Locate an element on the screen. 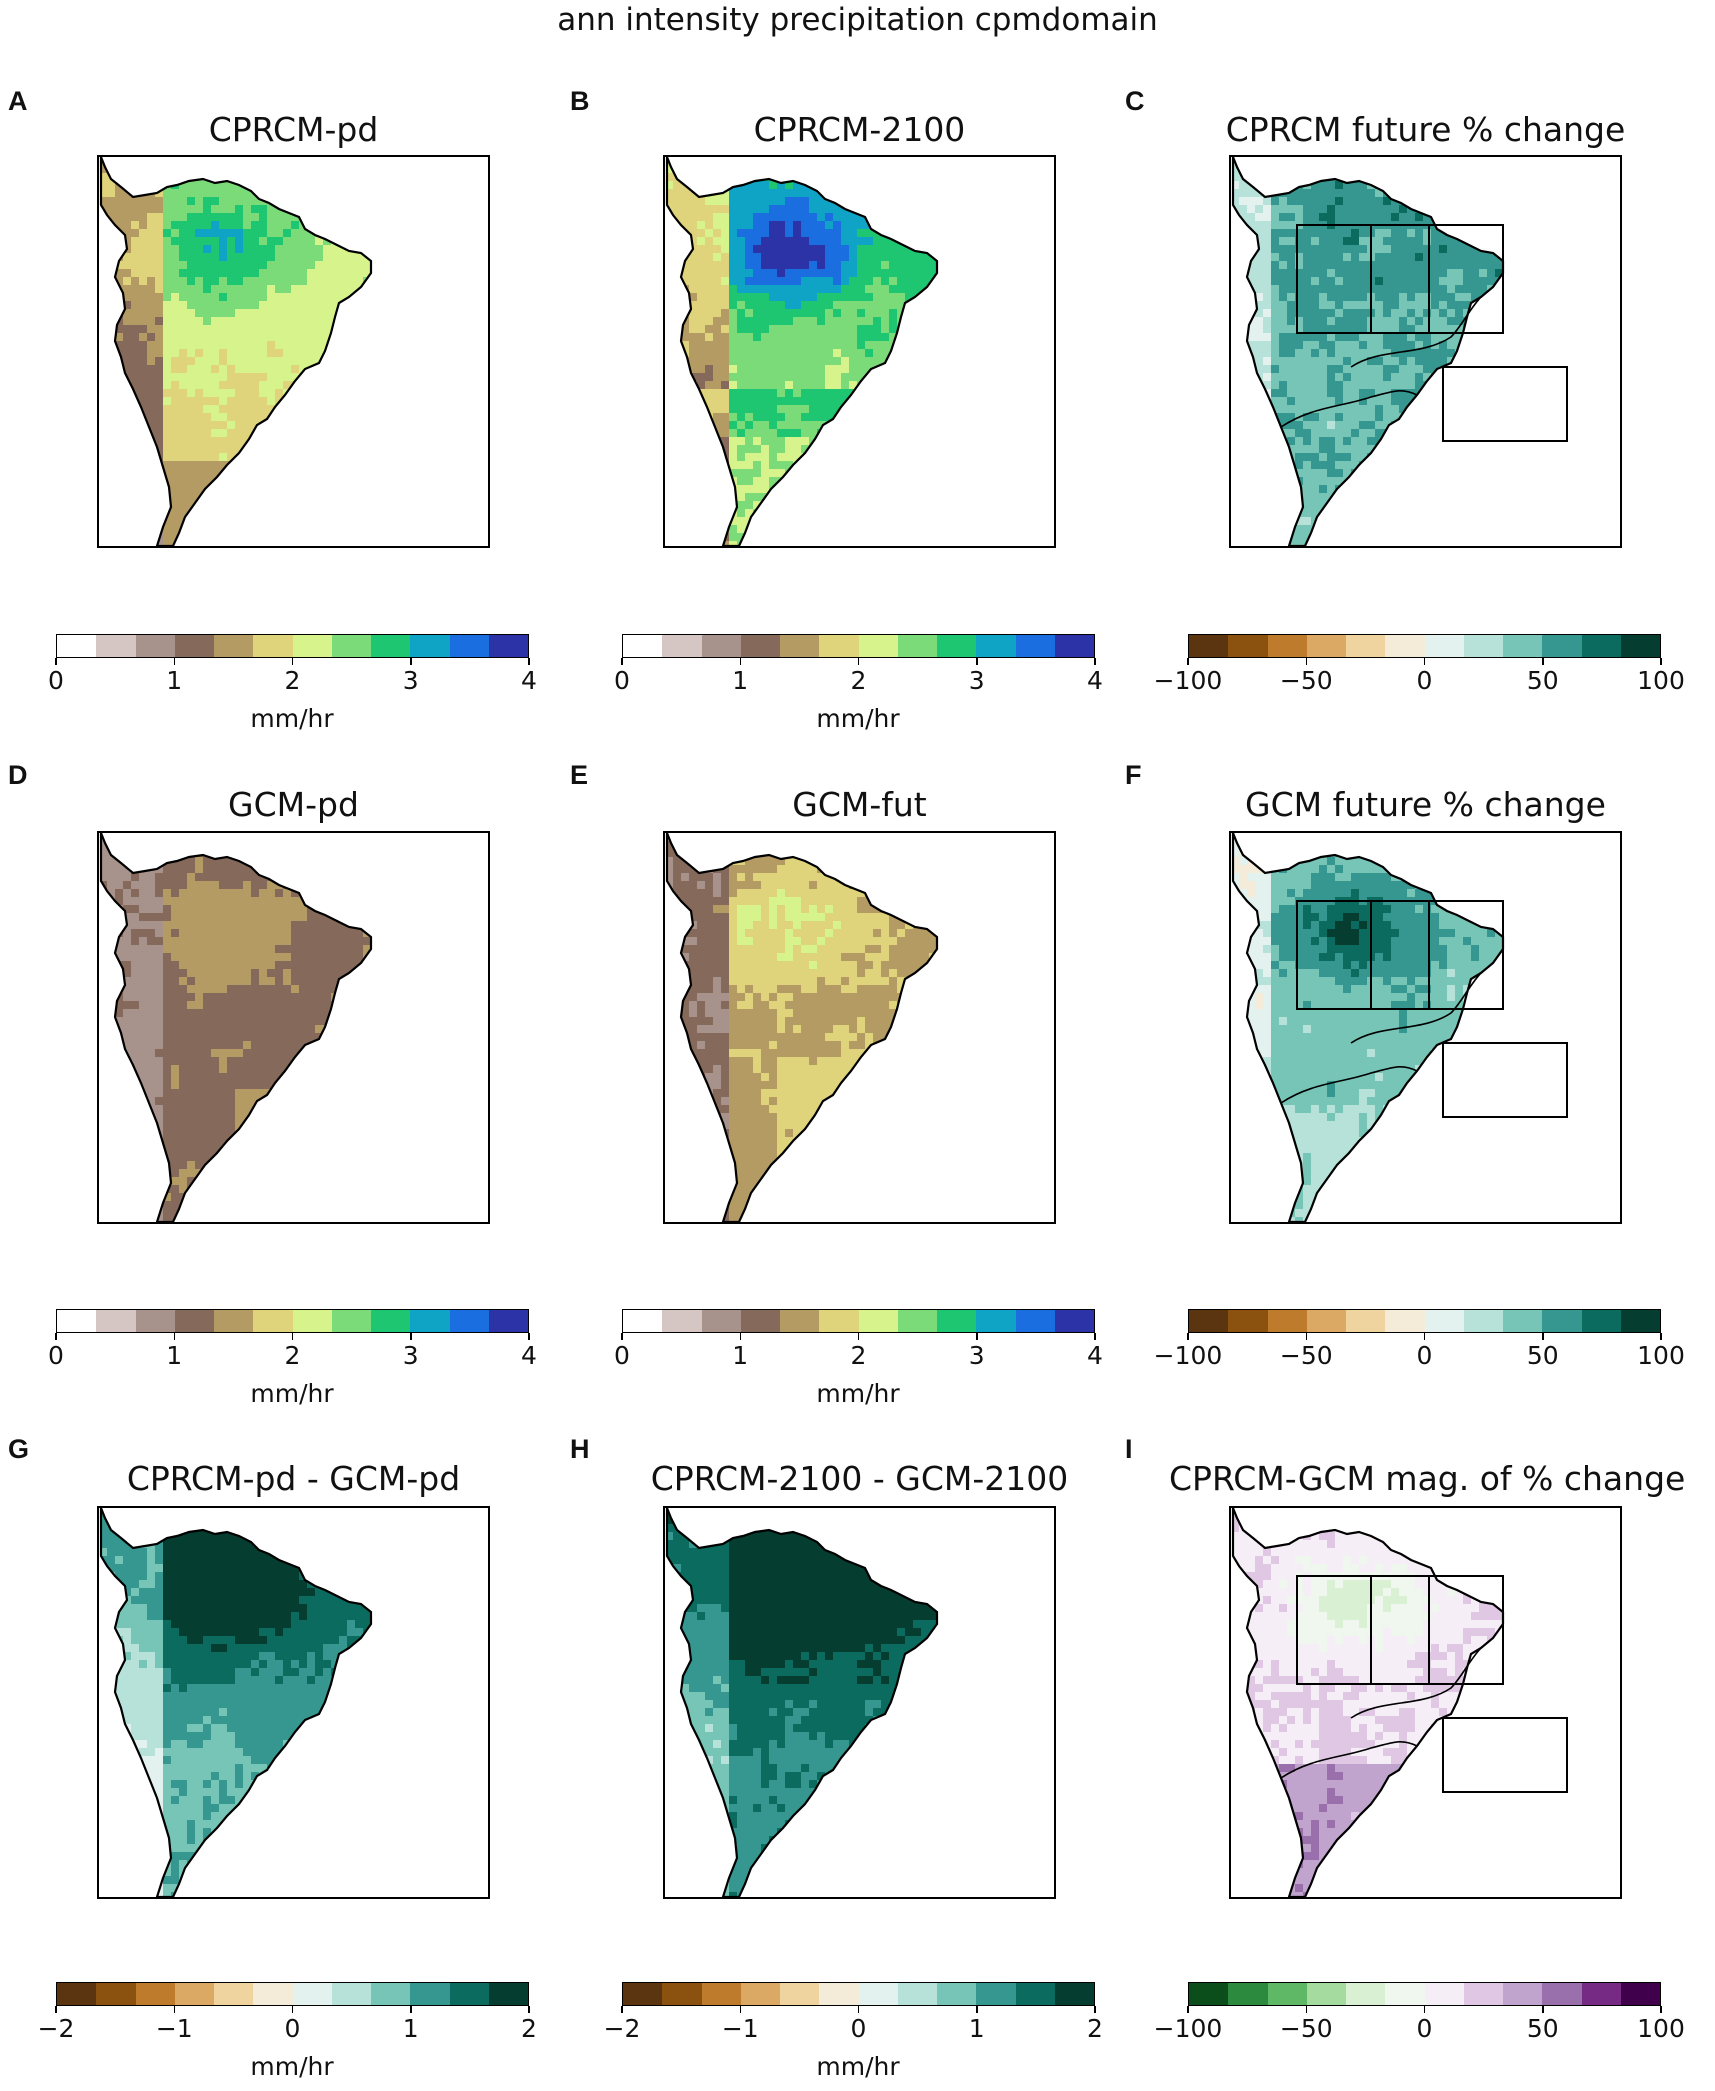  colorbar-tick-label: 2 is located at coordinates (529, 2028).